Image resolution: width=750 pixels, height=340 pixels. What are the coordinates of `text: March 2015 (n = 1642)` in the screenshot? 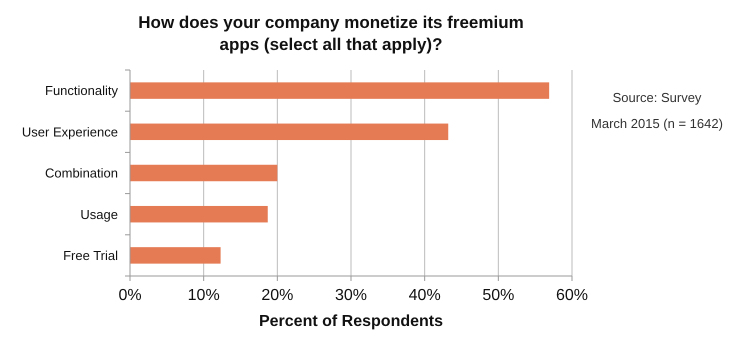 It's located at (657, 123).